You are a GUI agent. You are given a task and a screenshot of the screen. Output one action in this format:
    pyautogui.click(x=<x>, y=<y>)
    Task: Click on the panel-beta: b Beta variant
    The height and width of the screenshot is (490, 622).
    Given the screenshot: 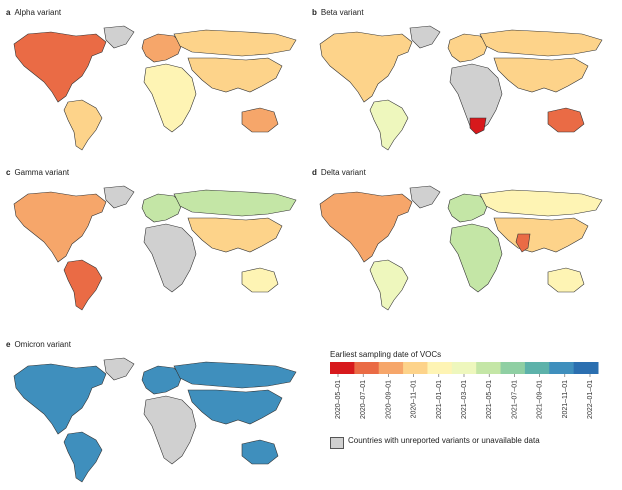 What is the action you would take?
    pyautogui.click(x=462, y=83)
    